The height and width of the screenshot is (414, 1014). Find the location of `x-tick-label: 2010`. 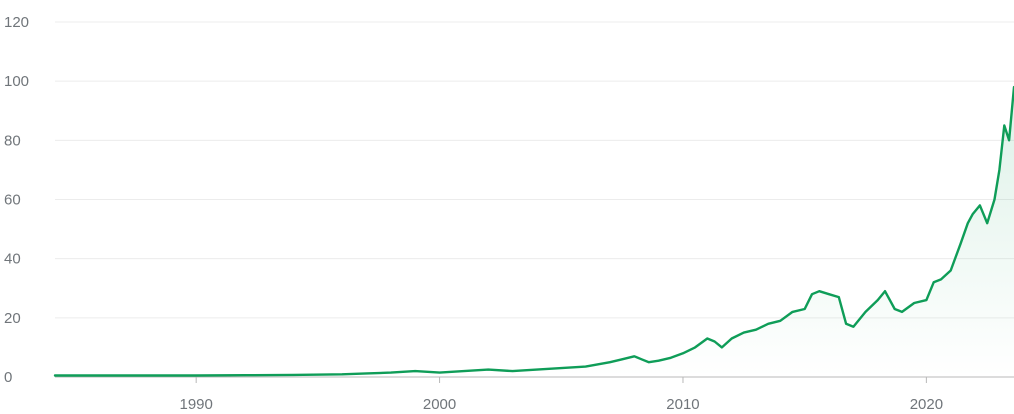

x-tick-label: 2010 is located at coordinates (682, 404).